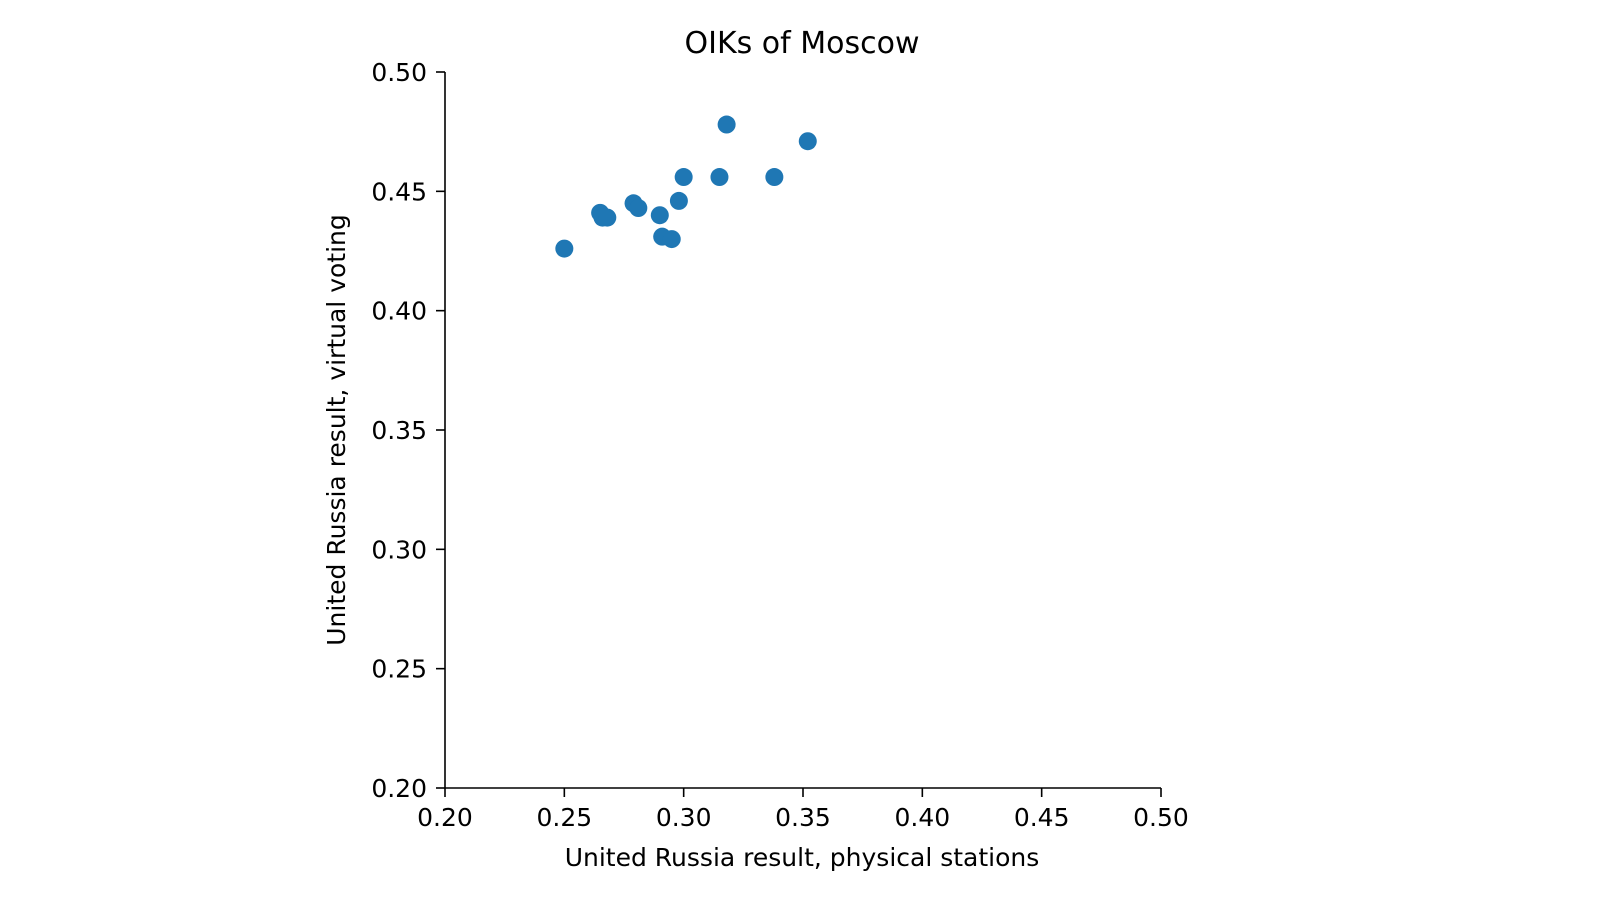 This screenshot has height=900, width=1600. Describe the element at coordinates (399, 788) in the screenshot. I see `y-tick-label: 0.20` at that location.